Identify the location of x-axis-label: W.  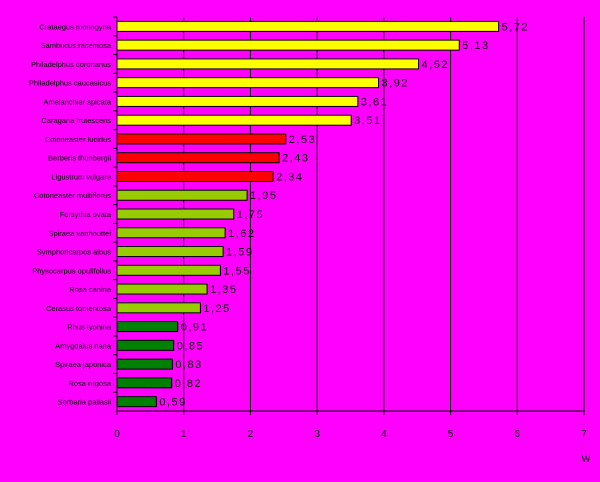
(586, 459).